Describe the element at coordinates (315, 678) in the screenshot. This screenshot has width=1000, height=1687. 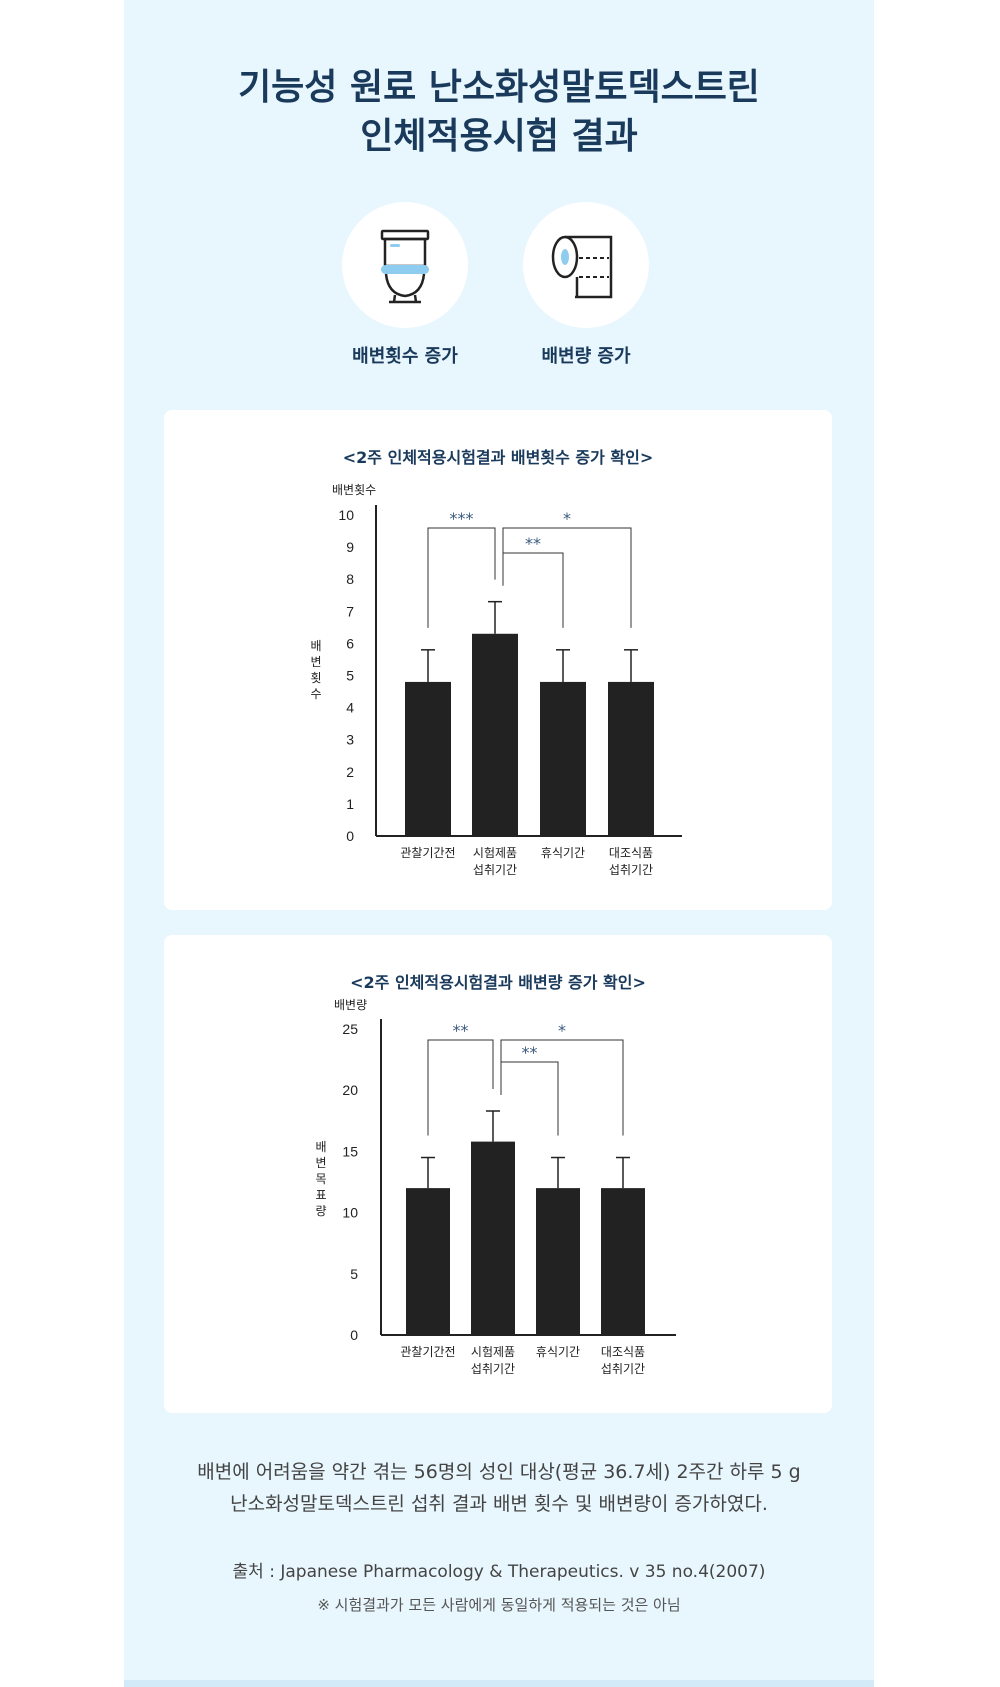
I see `y-axis-side-label: 횟` at that location.